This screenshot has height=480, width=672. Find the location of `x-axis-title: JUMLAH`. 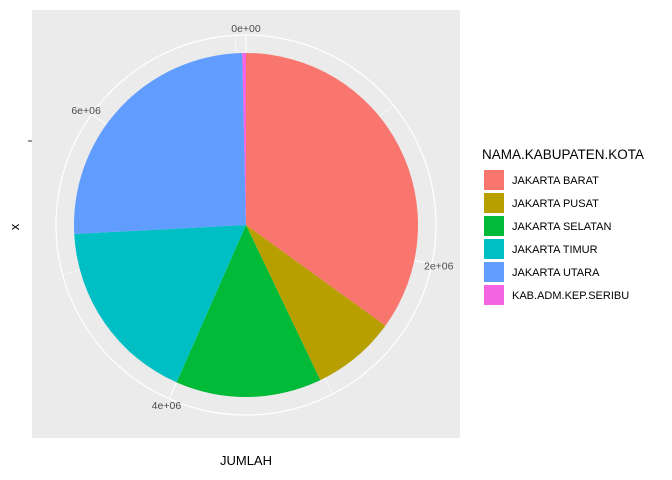

x-axis-title: JUMLAH is located at coordinates (246, 460).